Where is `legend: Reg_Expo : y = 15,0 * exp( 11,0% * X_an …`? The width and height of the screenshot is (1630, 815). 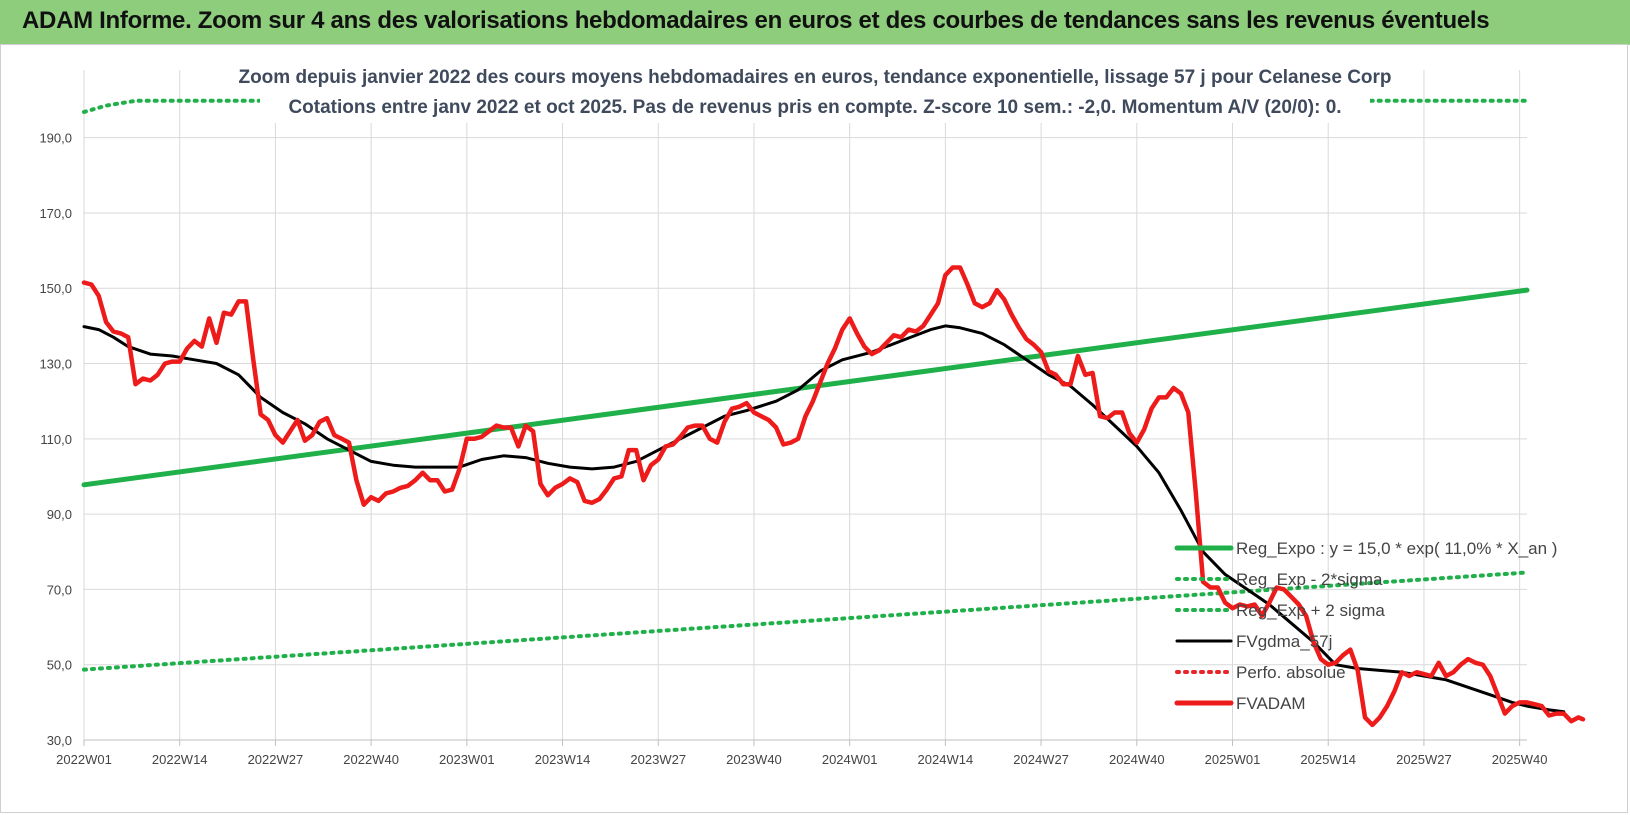
legend: Reg_Expo : y = 15,0 * exp( 11,0% * X_an … is located at coordinates (1365, 626).